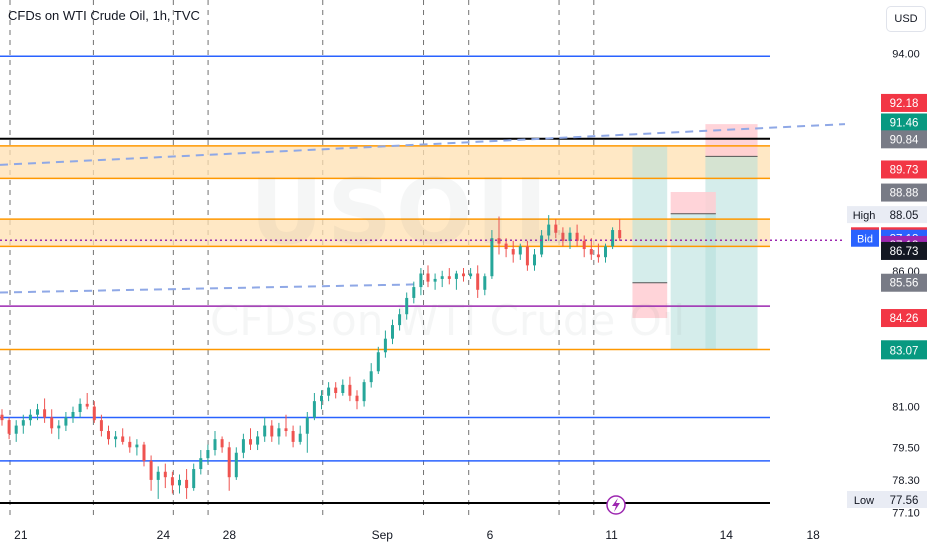 The image size is (932, 550). Describe the element at coordinates (230, 535) in the screenshot. I see `x-tick-label: 28` at that location.